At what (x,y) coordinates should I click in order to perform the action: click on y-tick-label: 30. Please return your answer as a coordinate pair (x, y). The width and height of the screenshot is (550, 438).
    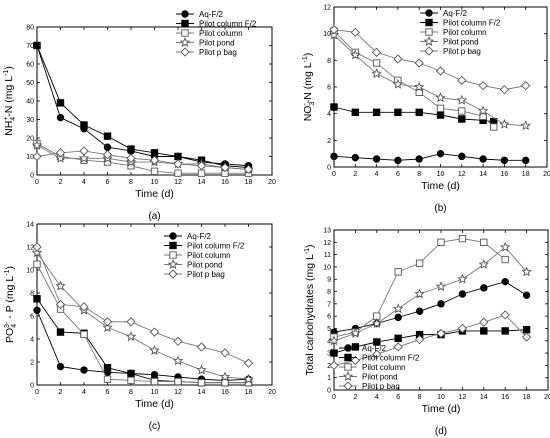
    Looking at the image, I should click on (30, 120).